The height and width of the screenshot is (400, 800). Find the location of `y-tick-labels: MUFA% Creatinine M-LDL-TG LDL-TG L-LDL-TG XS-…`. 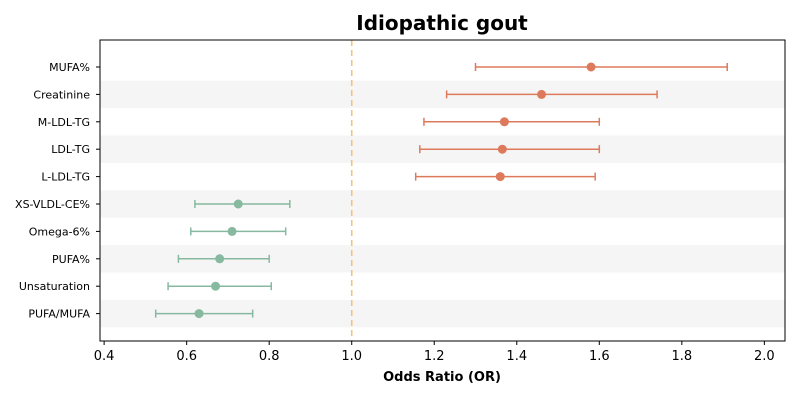

y-tick-labels: MUFA% Creatinine M-LDL-TG LDL-TG L-LDL-TG XS-… is located at coordinates (57, 191).